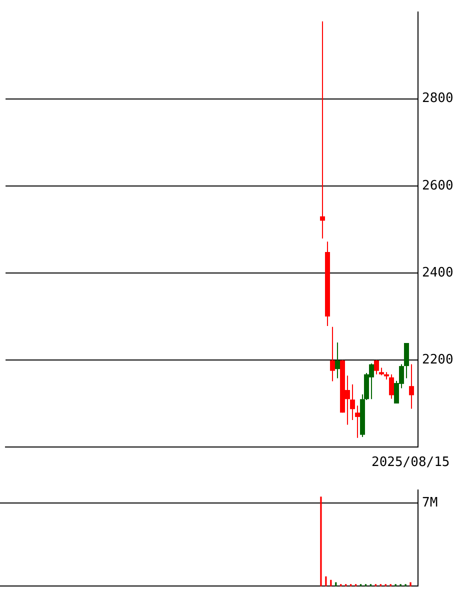 The image size is (472, 598). I want to click on y-tick-label: 2600, so click(438, 186).